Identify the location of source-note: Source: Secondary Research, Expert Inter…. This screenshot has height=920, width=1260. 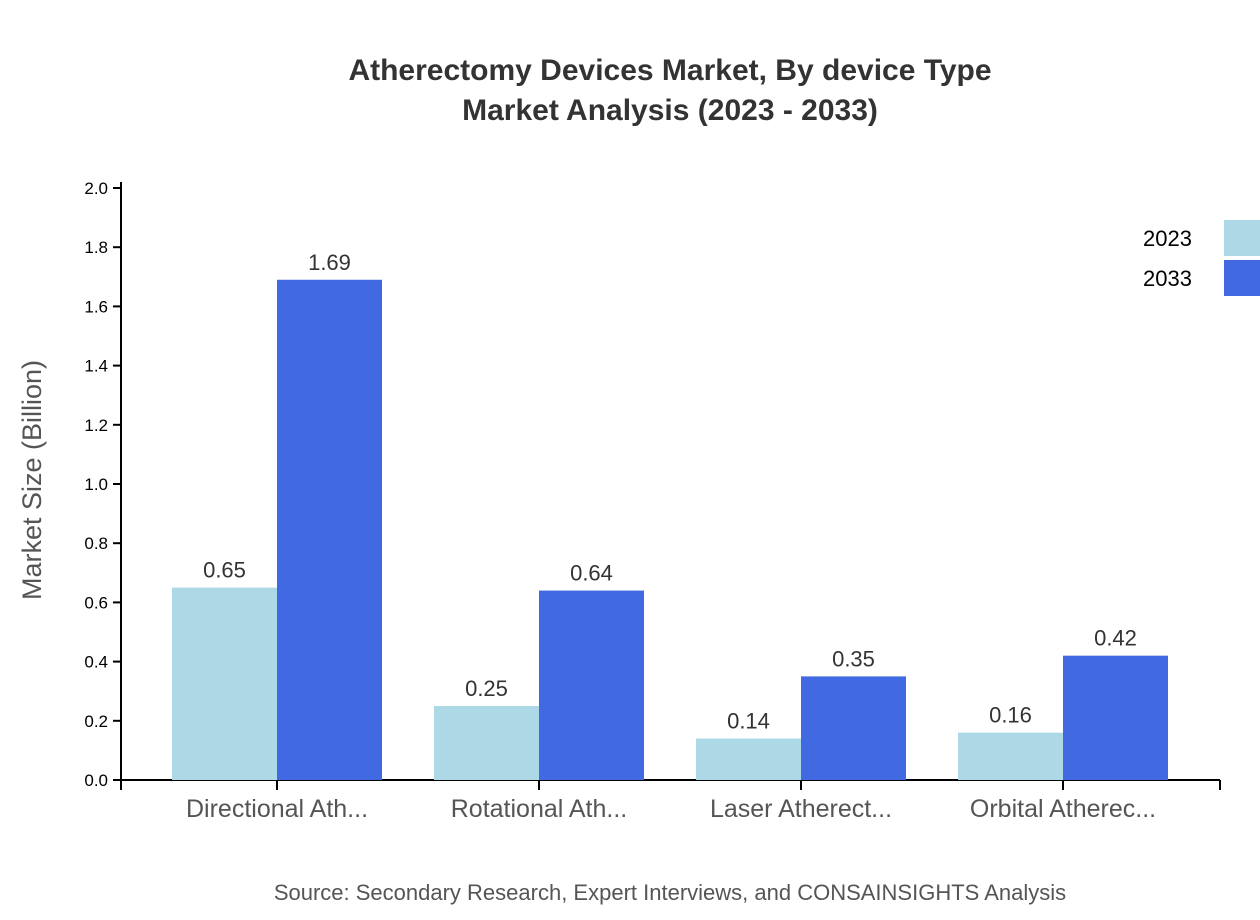
(670, 892).